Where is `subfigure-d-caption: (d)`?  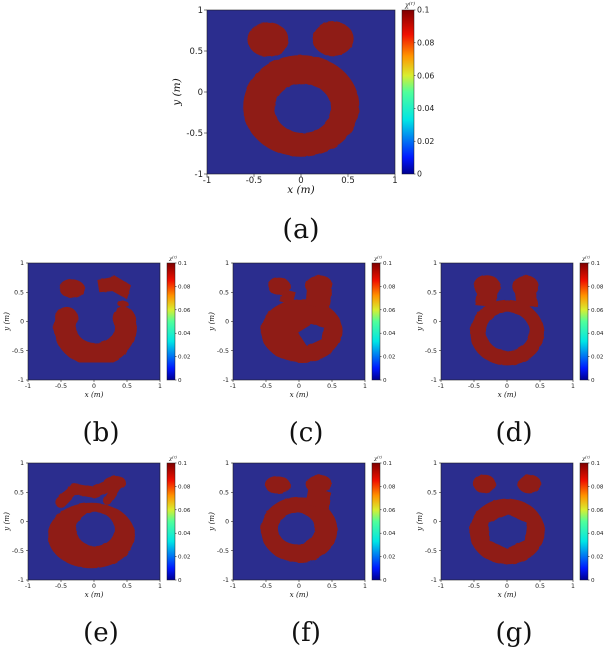 subfigure-d-caption: (d) is located at coordinates (514, 433).